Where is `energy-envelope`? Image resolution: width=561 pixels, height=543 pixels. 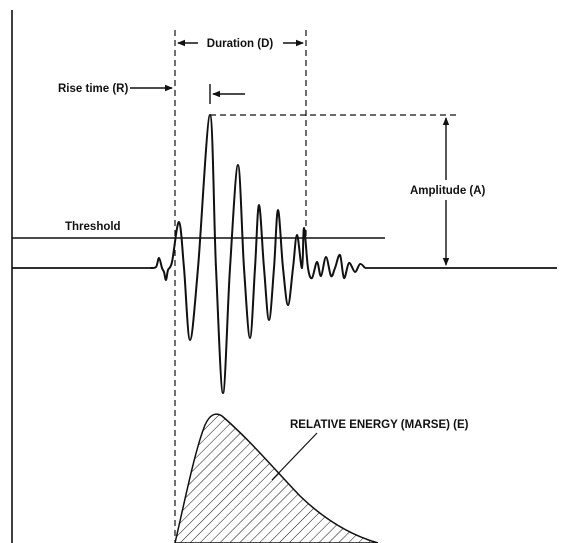
energy-envelope is located at coordinates (276, 478).